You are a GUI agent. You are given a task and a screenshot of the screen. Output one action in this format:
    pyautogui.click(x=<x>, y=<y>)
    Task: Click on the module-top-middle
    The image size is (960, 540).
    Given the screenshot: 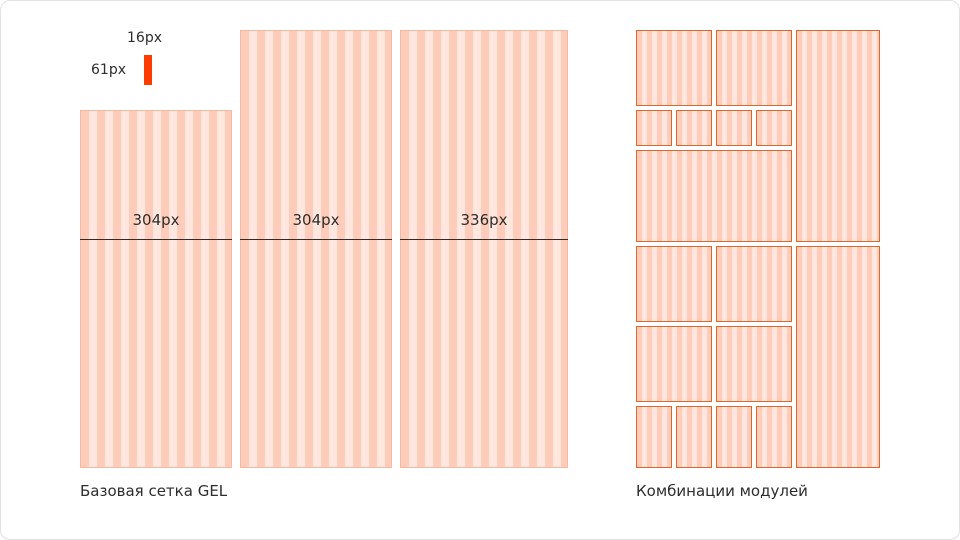 What is the action you would take?
    pyautogui.click(x=754, y=68)
    